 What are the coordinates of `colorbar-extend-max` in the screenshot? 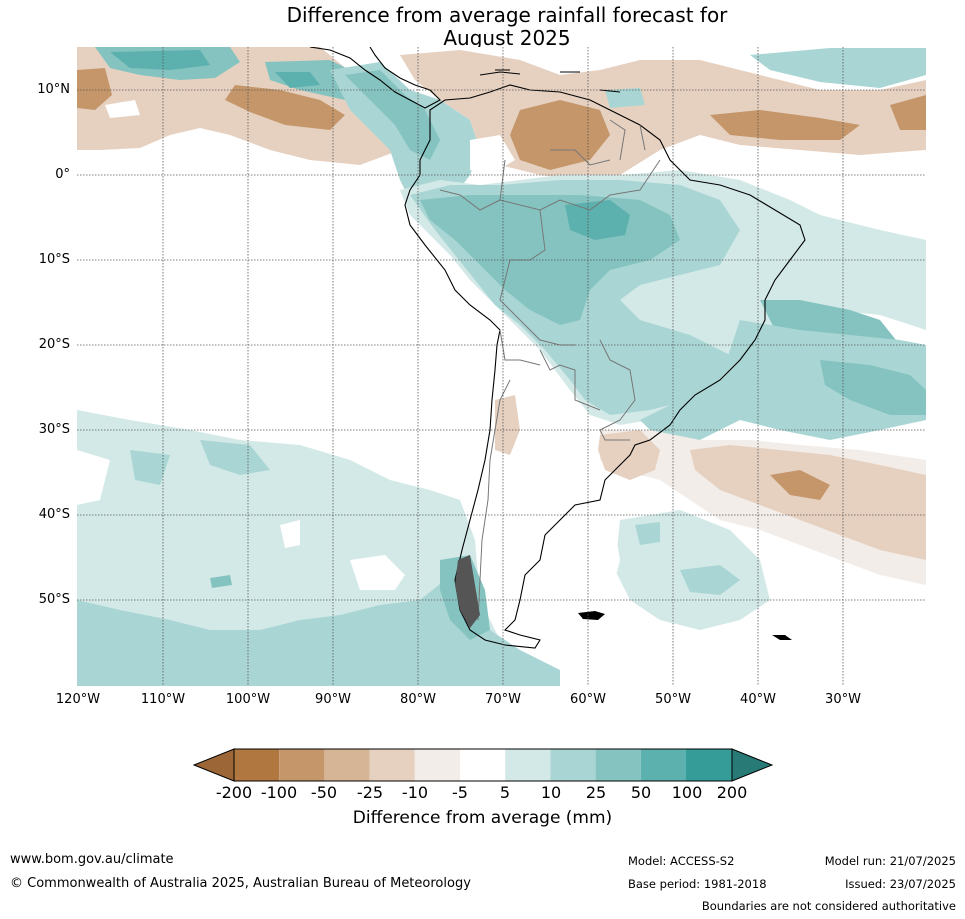 It's located at (752, 765).